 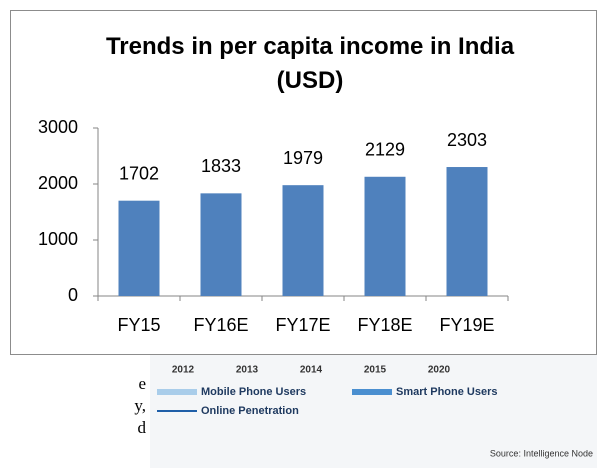 I want to click on margin-text: y,, so click(x=140, y=405).